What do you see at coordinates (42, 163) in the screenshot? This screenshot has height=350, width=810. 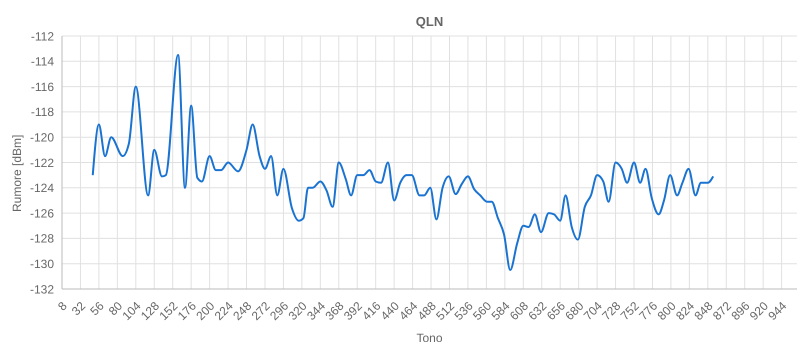 I see `y-tick-label: -122` at bounding box center [42, 163].